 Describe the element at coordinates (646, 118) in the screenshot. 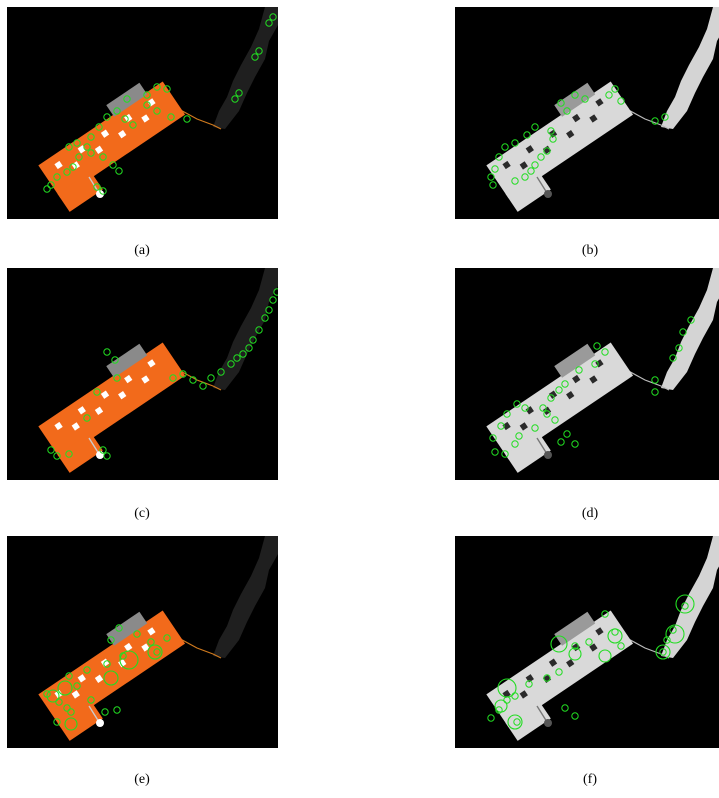

I see `cable-line` at that location.